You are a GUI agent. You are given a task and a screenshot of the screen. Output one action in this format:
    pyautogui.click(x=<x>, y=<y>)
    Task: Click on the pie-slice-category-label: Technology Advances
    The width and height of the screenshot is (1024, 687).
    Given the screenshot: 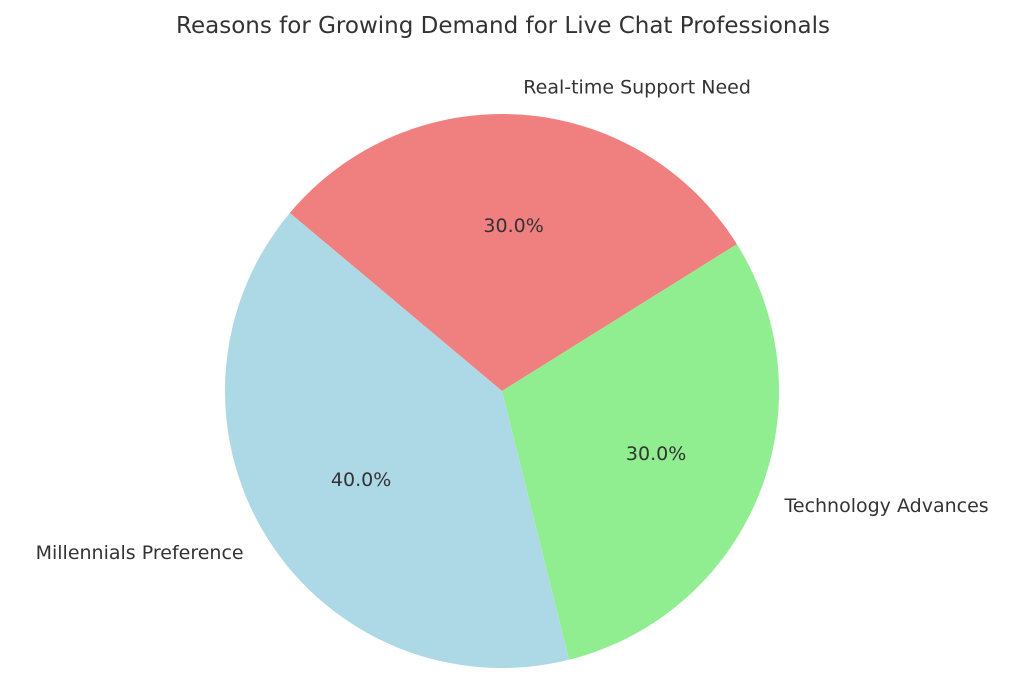 What is the action you would take?
    pyautogui.click(x=886, y=506)
    